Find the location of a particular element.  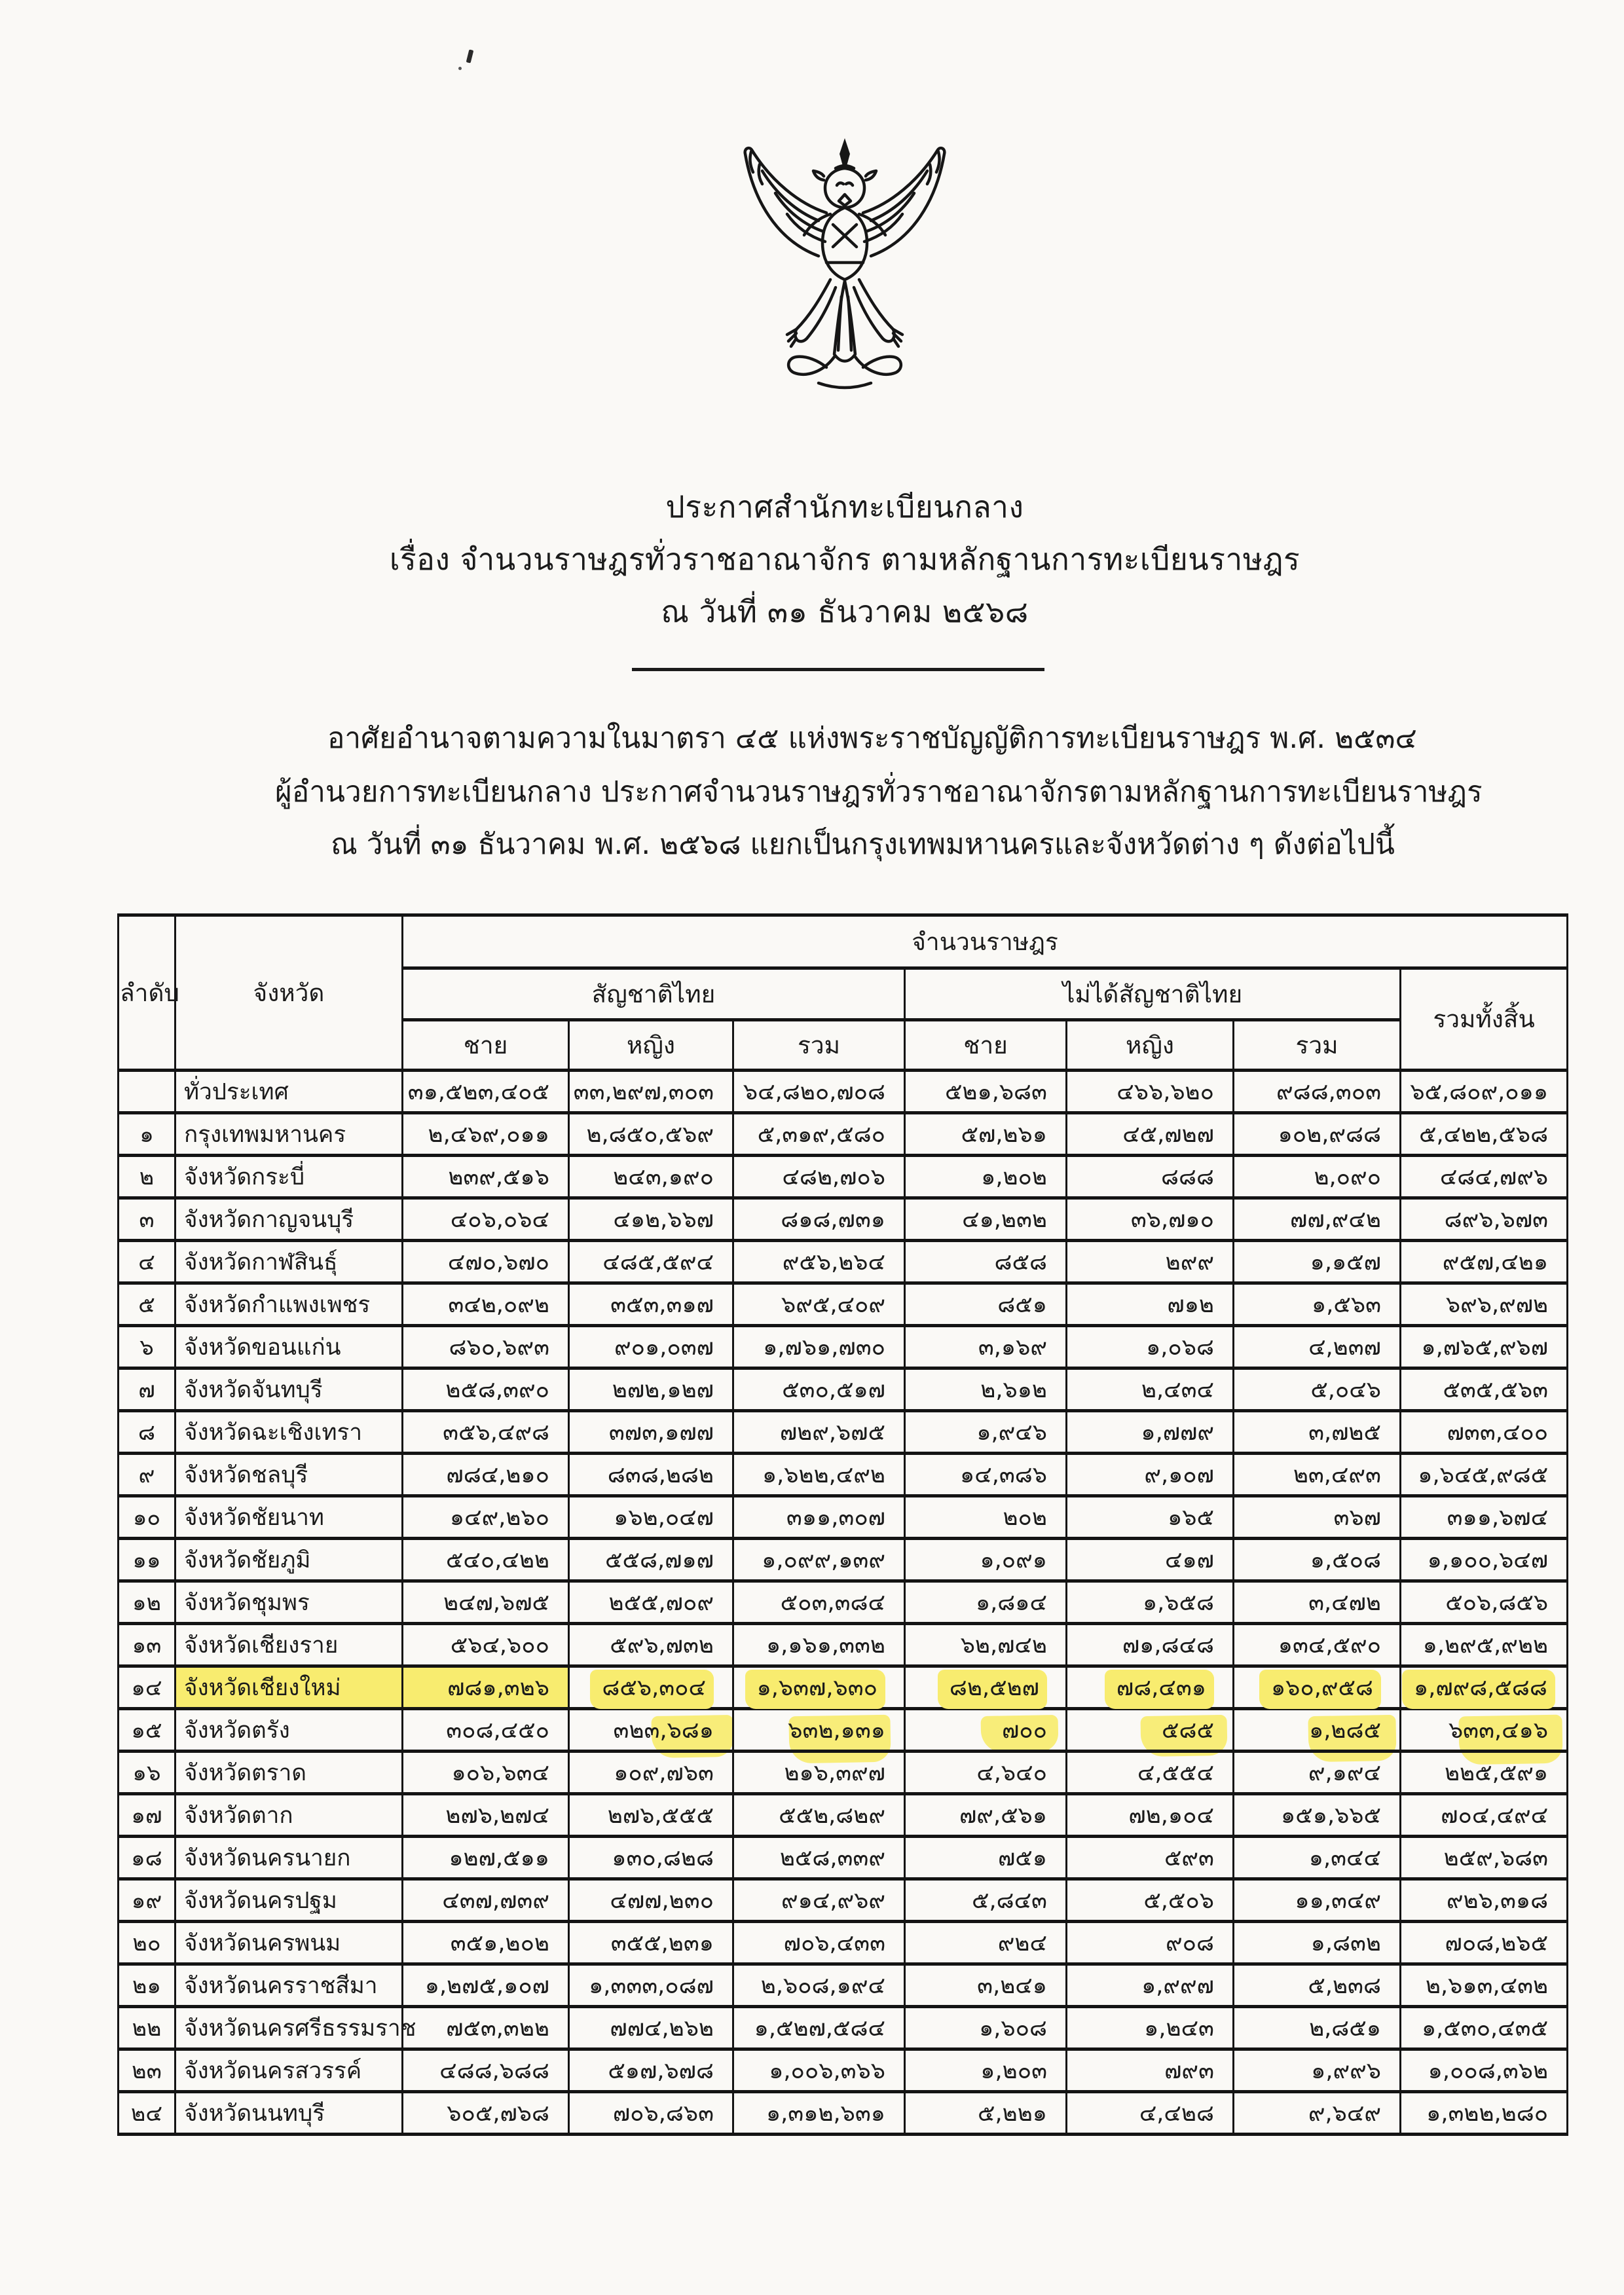

cell-nonthai-total: ๑๑,๓๔๙ is located at coordinates (1316, 1900).